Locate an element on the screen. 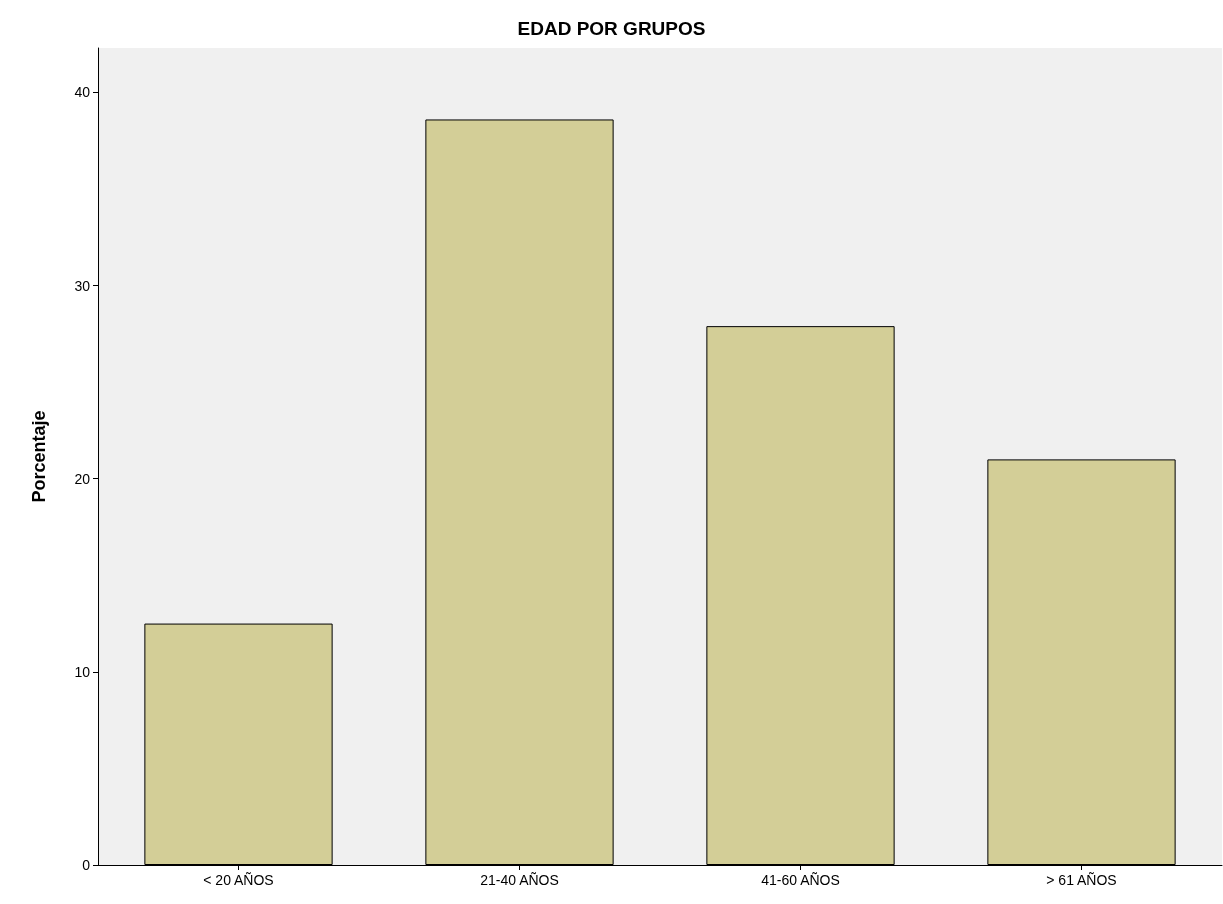 This screenshot has width=1223, height=904. x-tick-label: > 61 AÑOS is located at coordinates (1081, 880).